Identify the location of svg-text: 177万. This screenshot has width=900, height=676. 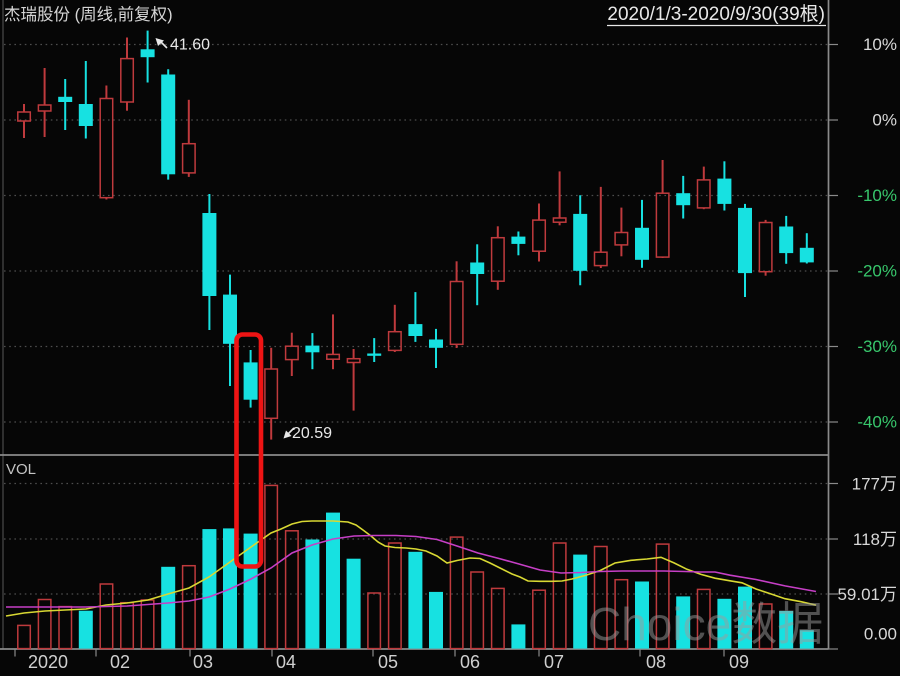
(874, 484).